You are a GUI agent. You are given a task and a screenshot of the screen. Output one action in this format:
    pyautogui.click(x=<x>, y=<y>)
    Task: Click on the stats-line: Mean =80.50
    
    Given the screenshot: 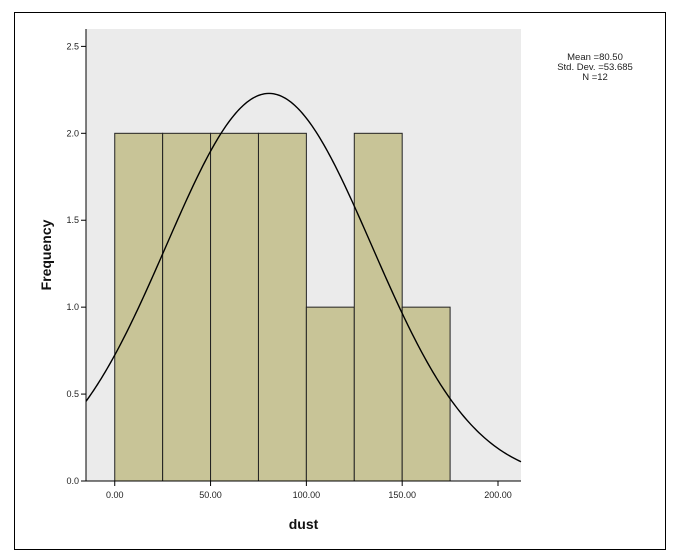 What is the action you would take?
    pyautogui.click(x=595, y=57)
    